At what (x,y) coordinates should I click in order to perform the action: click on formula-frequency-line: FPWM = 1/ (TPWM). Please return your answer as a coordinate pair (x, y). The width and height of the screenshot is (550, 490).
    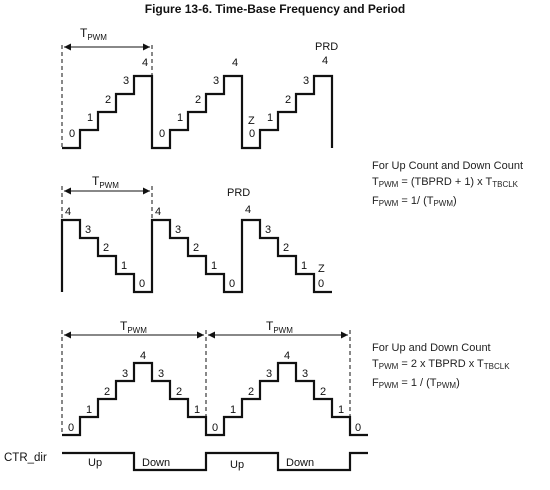
    Looking at the image, I should click on (414, 201).